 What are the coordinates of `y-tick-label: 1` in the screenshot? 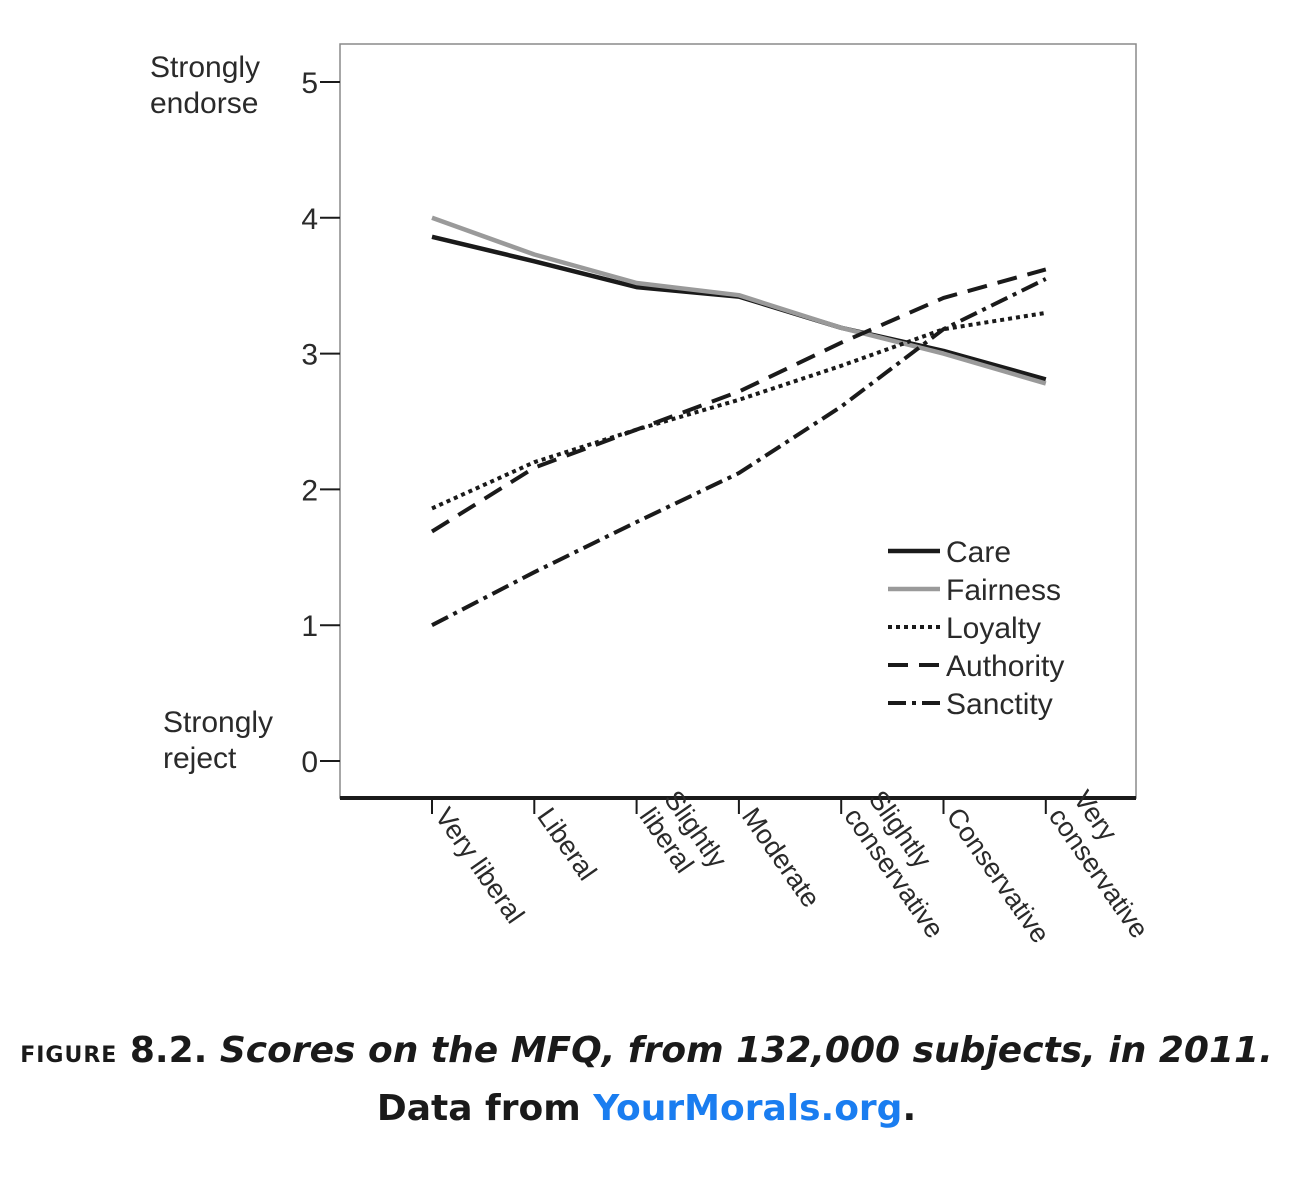 It's located at (309, 626).